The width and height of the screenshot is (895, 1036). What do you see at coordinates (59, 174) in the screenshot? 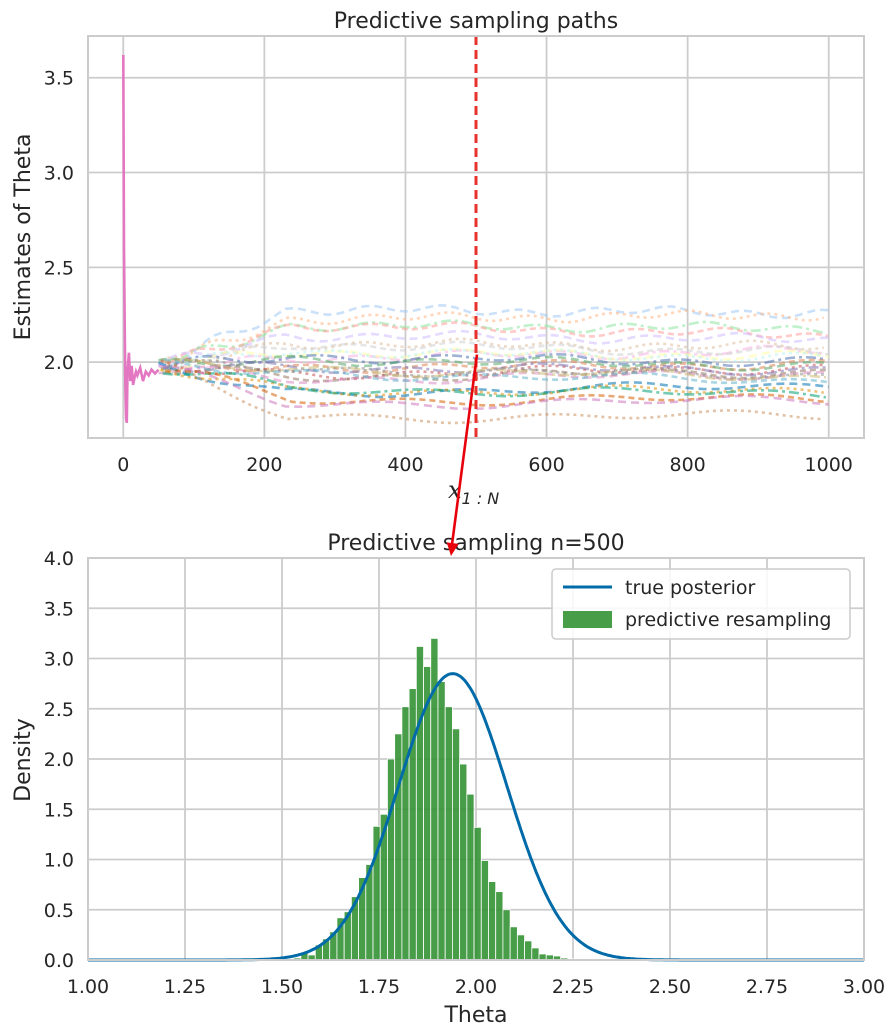
I see `top-y-tick-label: 3.0` at bounding box center [59, 174].